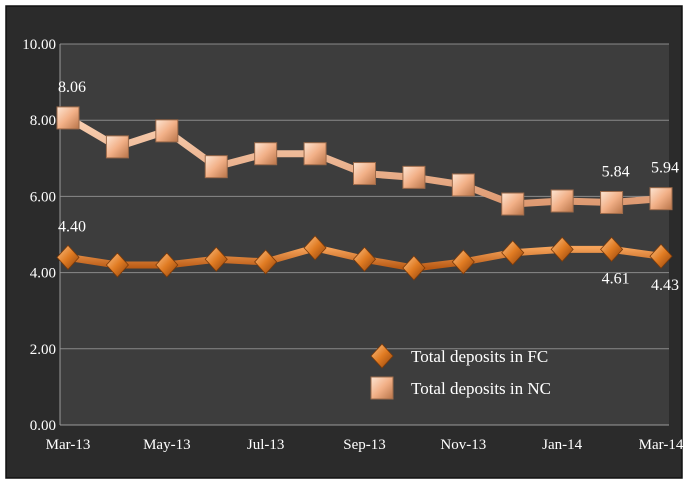 This screenshot has width=689, height=483. I want to click on x-tick-label: Jul-13, so click(266, 445).